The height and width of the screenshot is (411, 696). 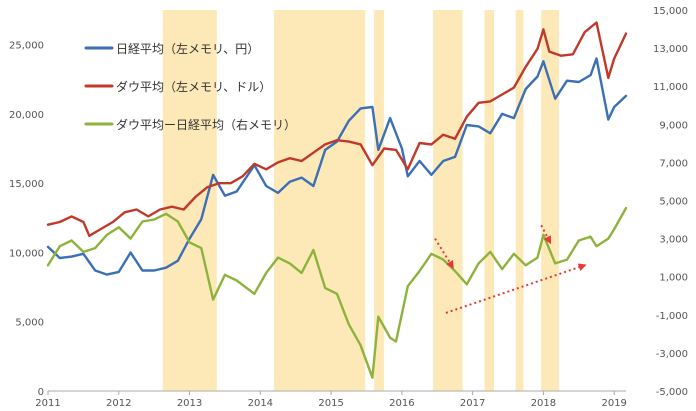 I want to click on legend: 日経平均（左メモリ、円） ダウ平均（左メモリ、ドル） ダウ平均ー日経平均（右メモリ）, so click(x=190, y=86).